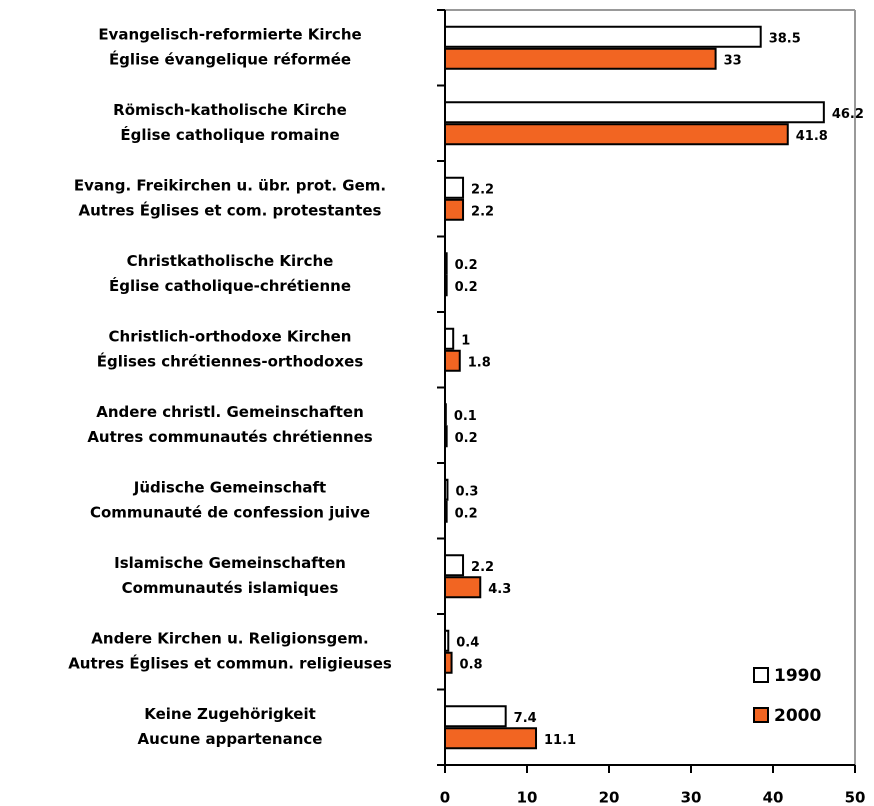  Describe the element at coordinates (855, 797) in the screenshot. I see `x-tick-label: 50` at that location.